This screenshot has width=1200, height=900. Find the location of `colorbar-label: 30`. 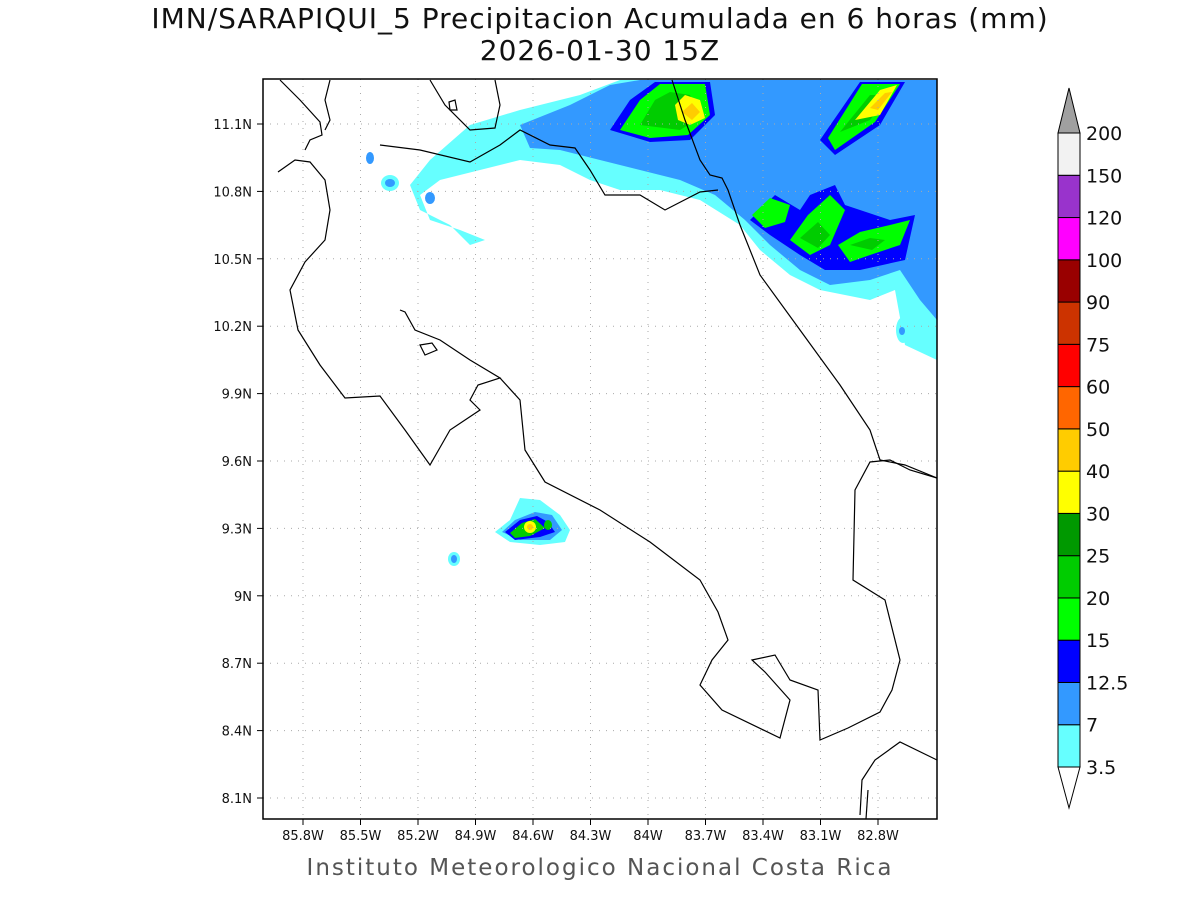

colorbar-label: 30 is located at coordinates (1098, 514).